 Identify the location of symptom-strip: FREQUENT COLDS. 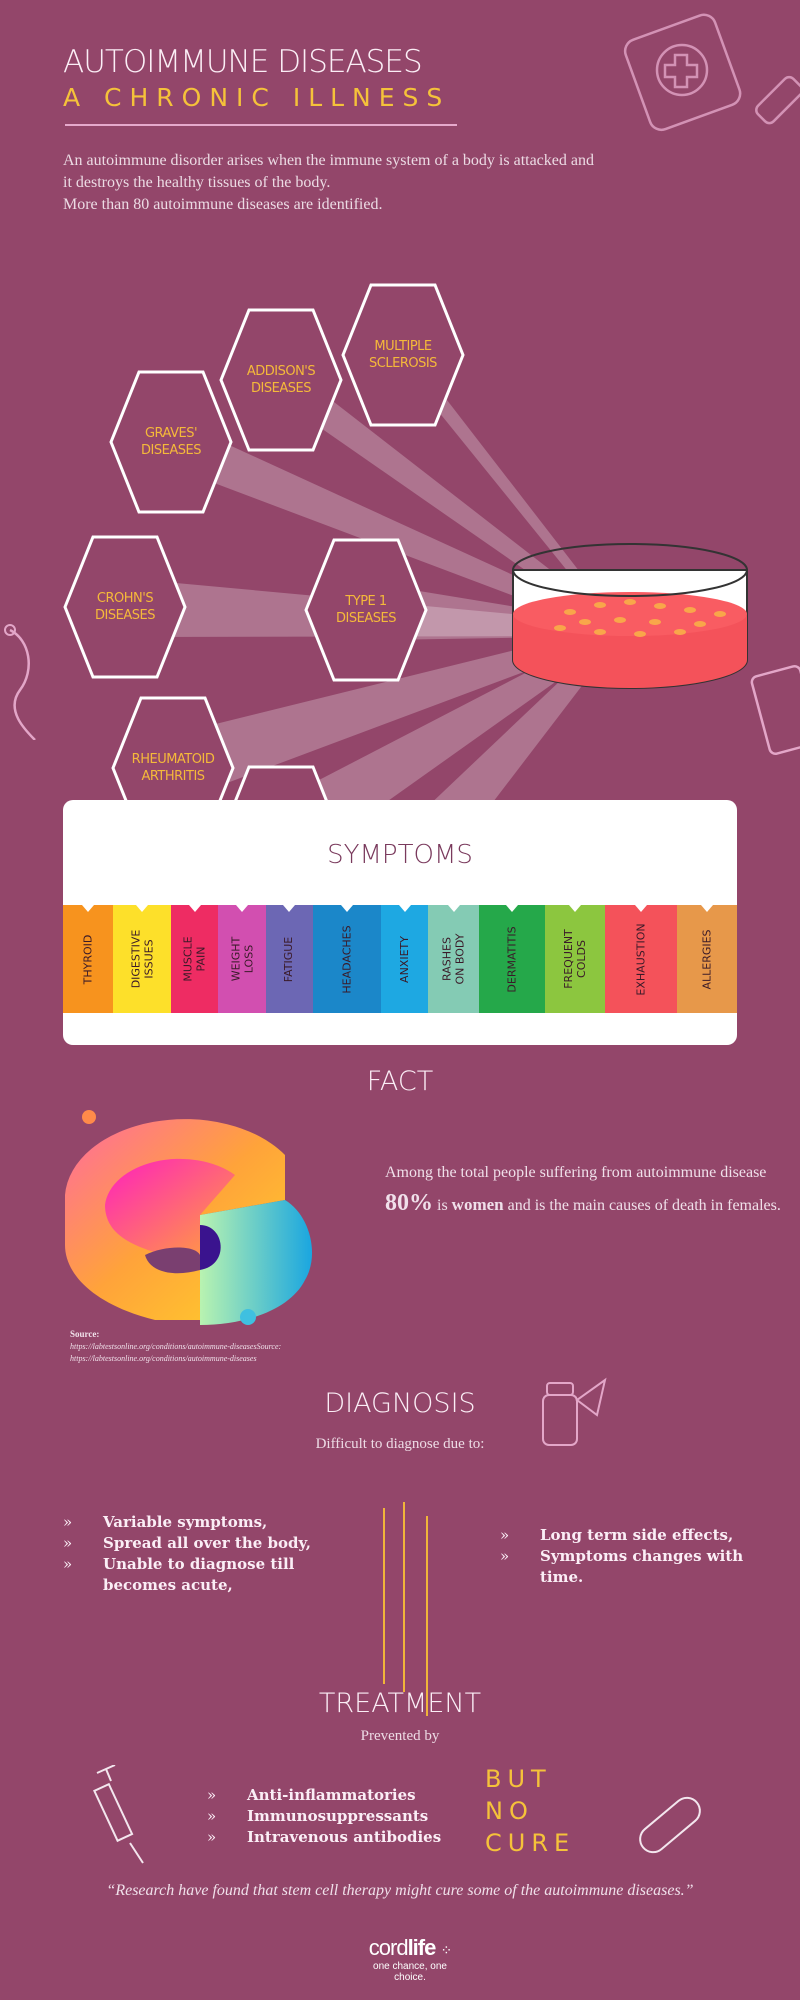
(575, 959).